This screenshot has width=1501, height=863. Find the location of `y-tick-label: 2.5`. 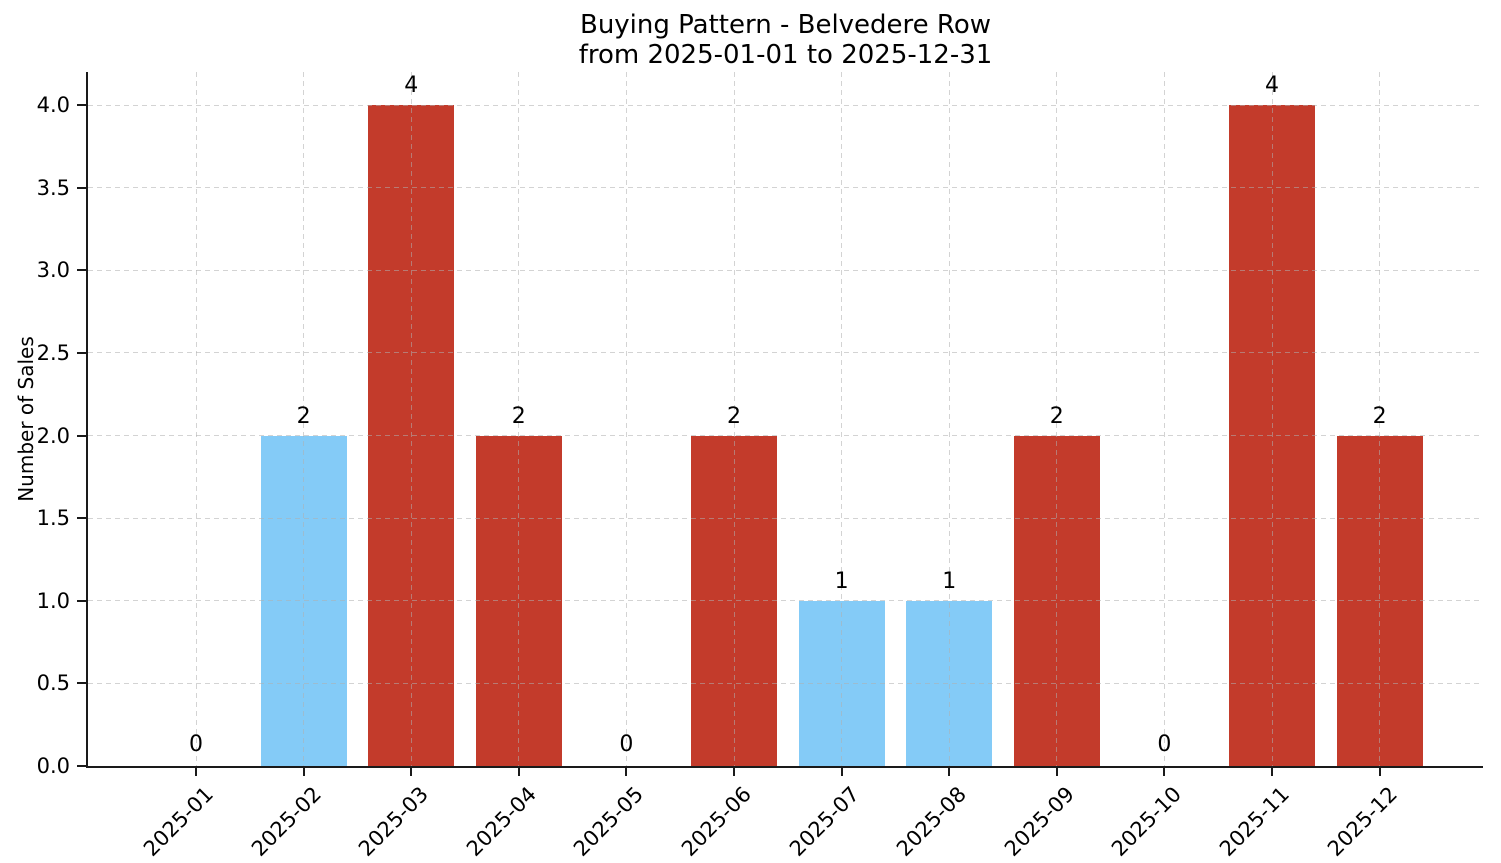

y-tick-label: 2.5 is located at coordinates (53, 352).